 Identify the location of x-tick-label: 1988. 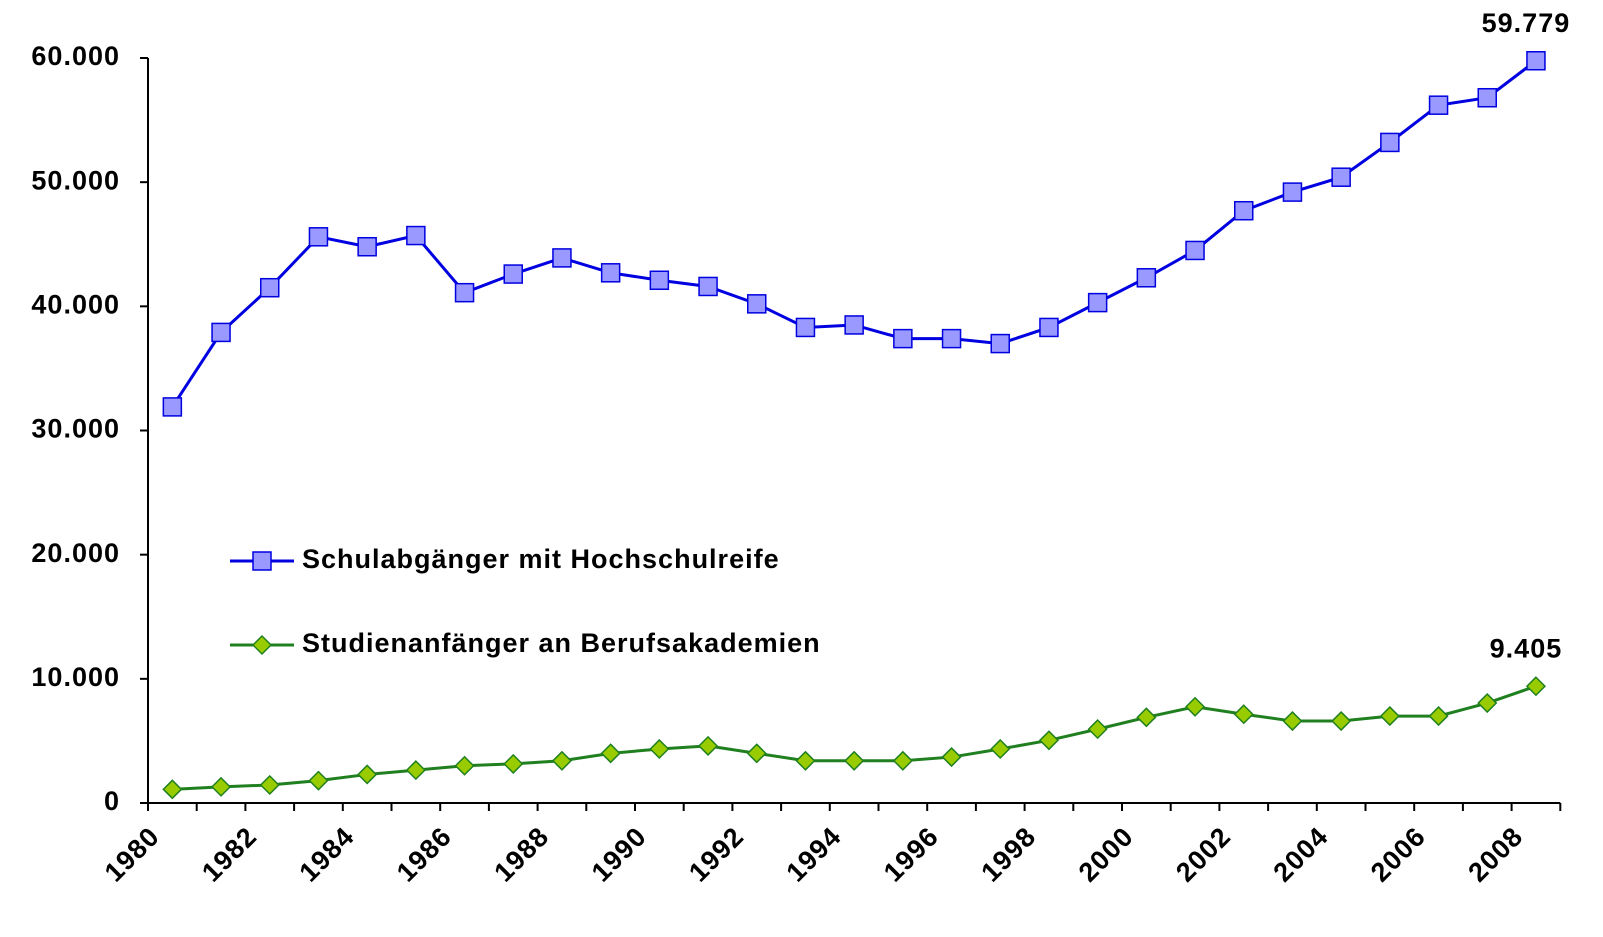
(521, 854).